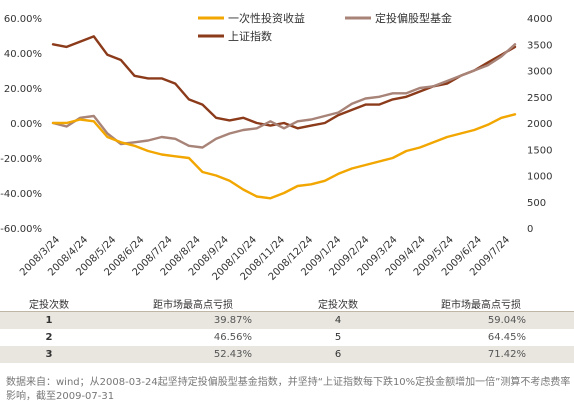 The image size is (574, 410). Describe the element at coordinates (23, 19) in the screenshot. I see `y-left-tick-label: 60.00%` at that location.